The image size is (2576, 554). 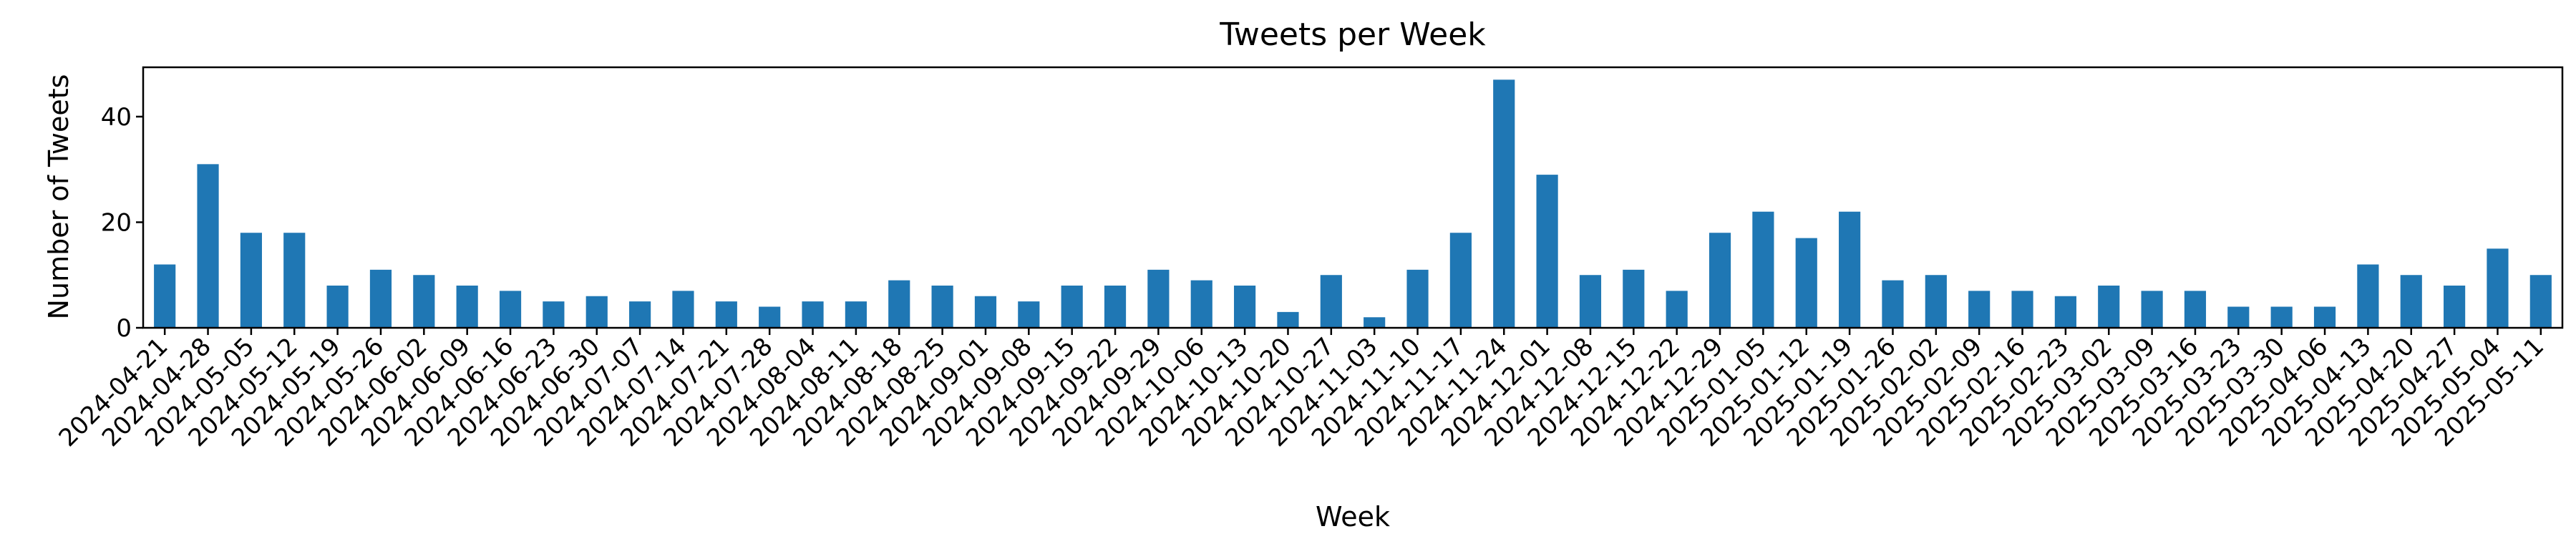 What do you see at coordinates (58, 197) in the screenshot?
I see `y-axis-label: Number of Tweets` at bounding box center [58, 197].